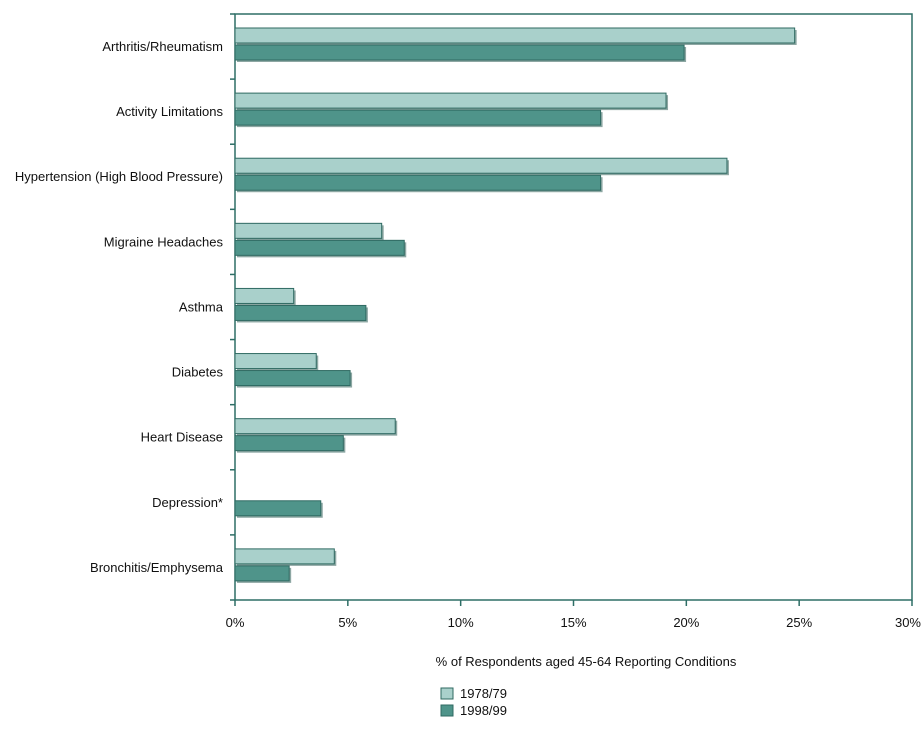 The height and width of the screenshot is (732, 923). I want to click on x-tick-label: 25%, so click(799, 622).